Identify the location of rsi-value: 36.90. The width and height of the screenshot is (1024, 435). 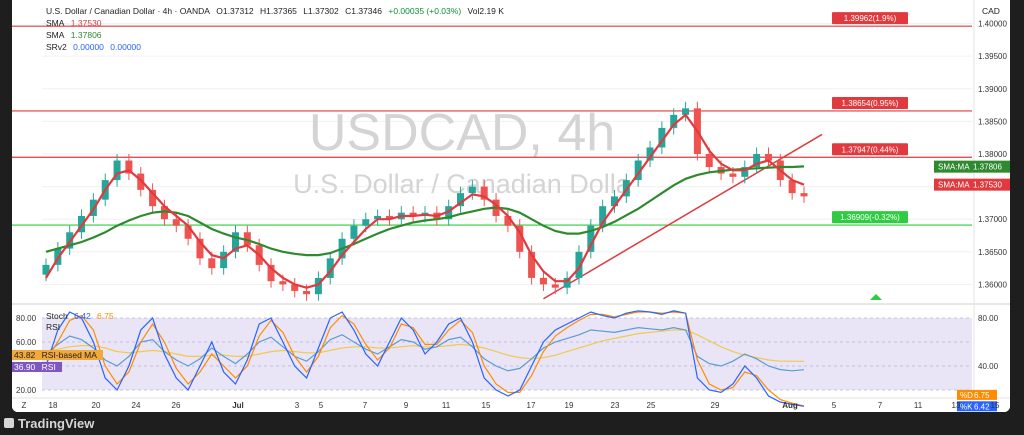
(25, 367).